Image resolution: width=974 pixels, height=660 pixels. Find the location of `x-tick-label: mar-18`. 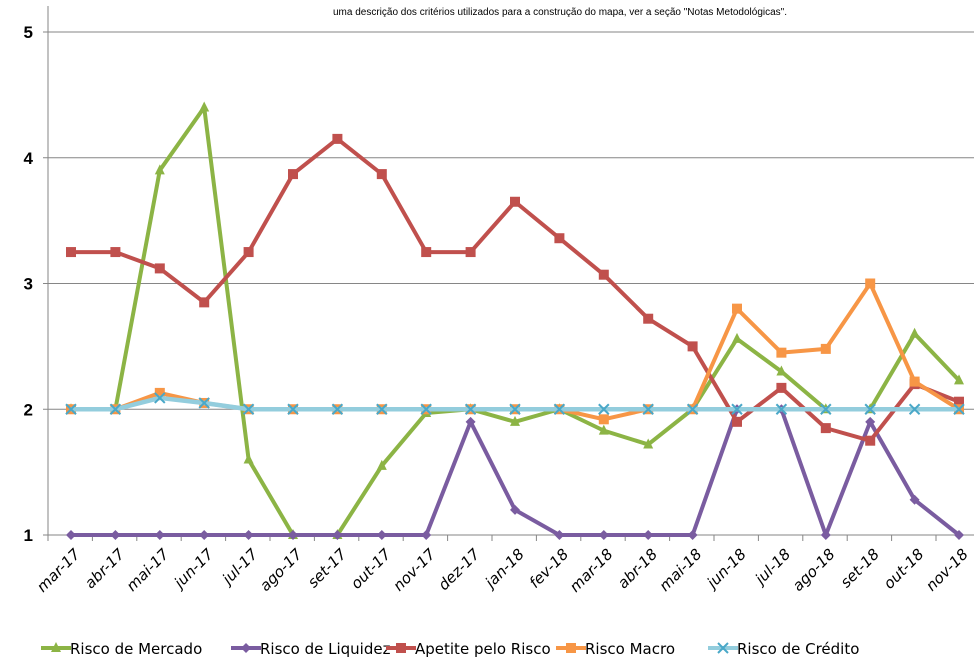

x-tick-label: mar-18 is located at coordinates (591, 570).